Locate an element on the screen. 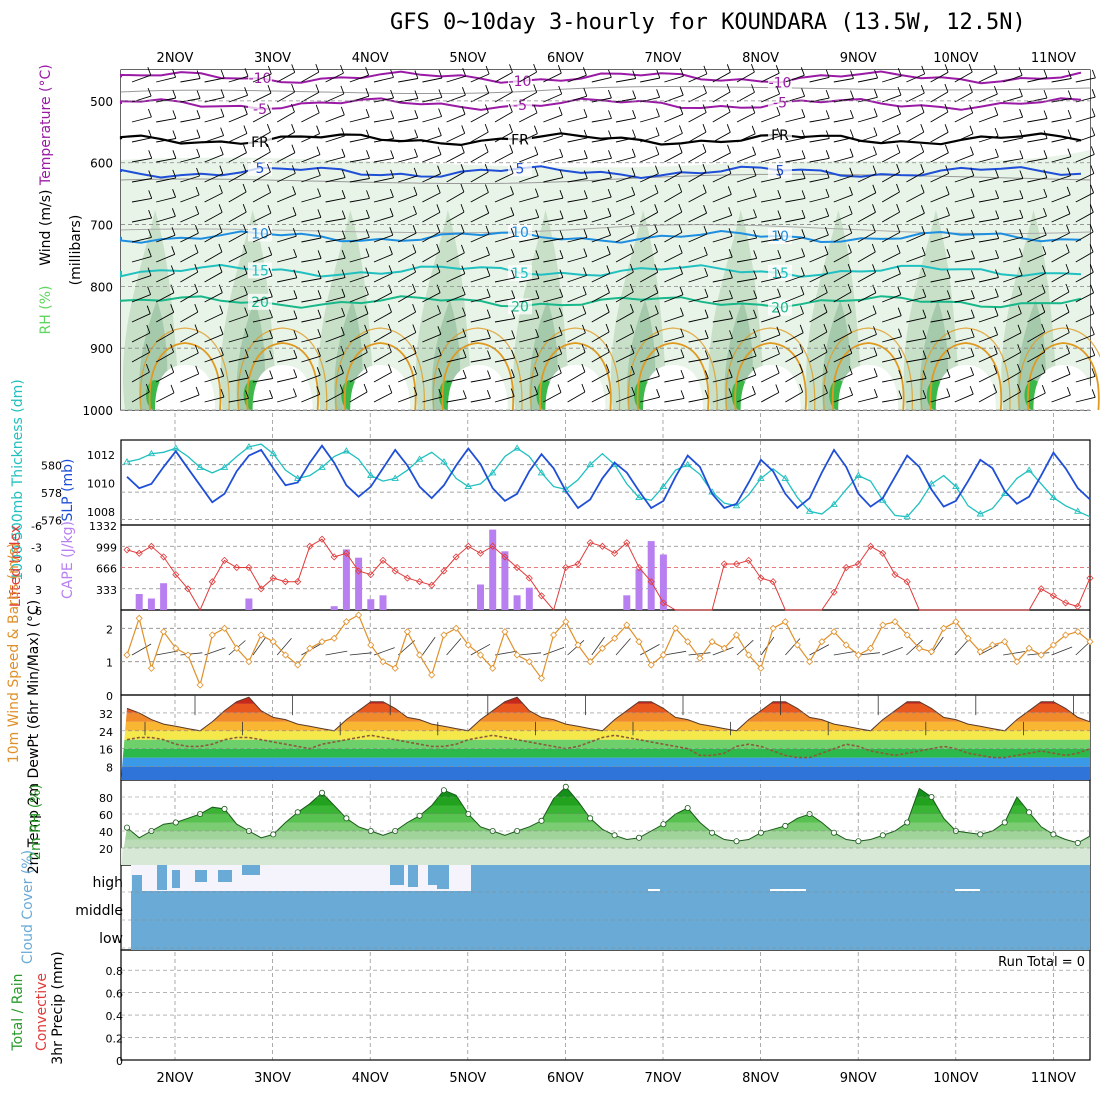  wind10m-barb is located at coordinates (259, 646).